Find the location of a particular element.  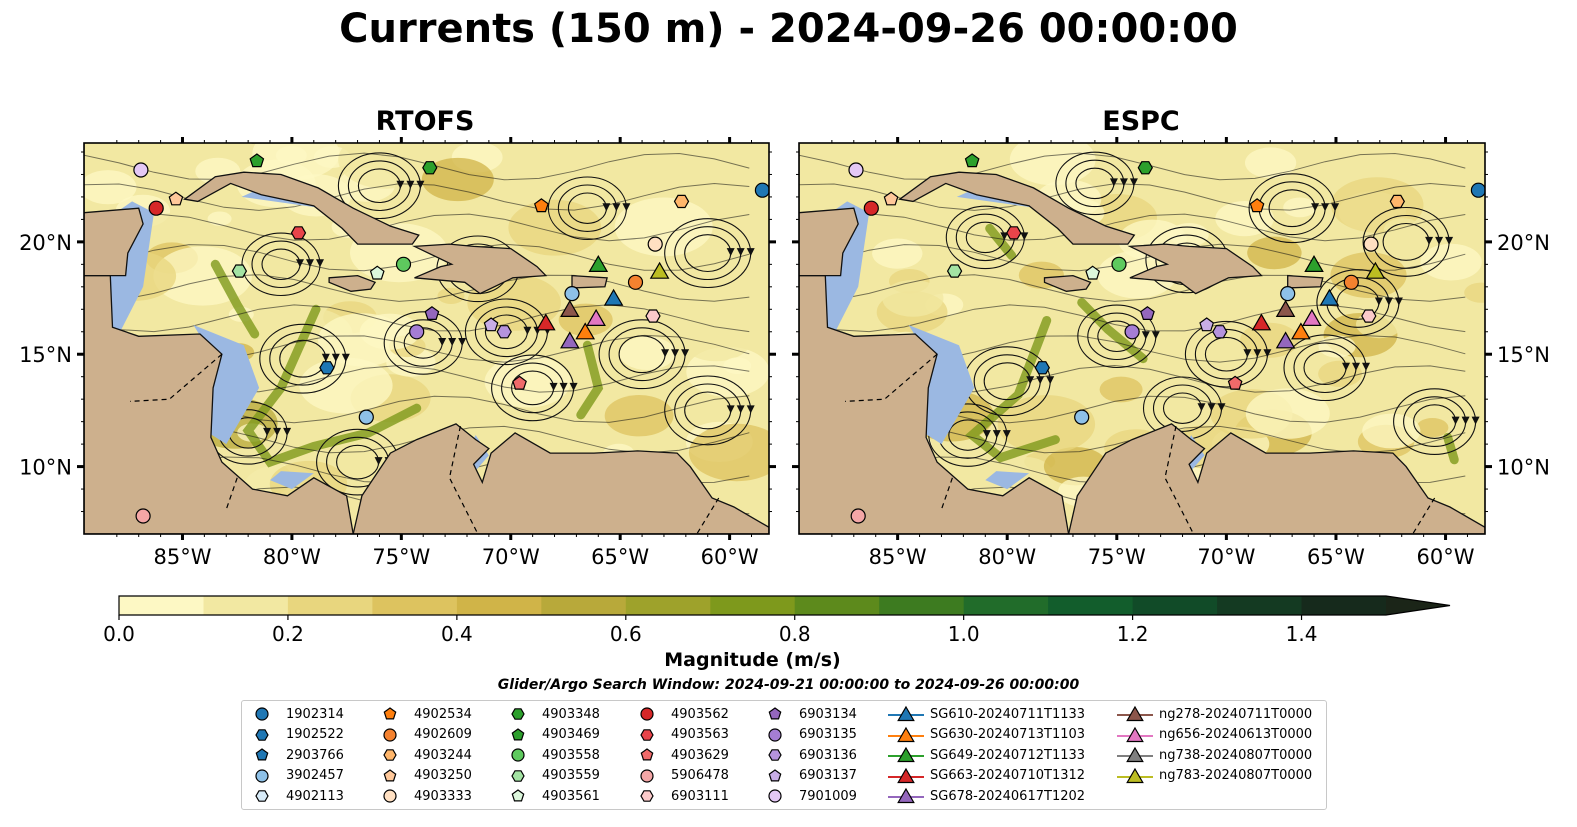

shallow-water is located at coordinates (1007, 480).